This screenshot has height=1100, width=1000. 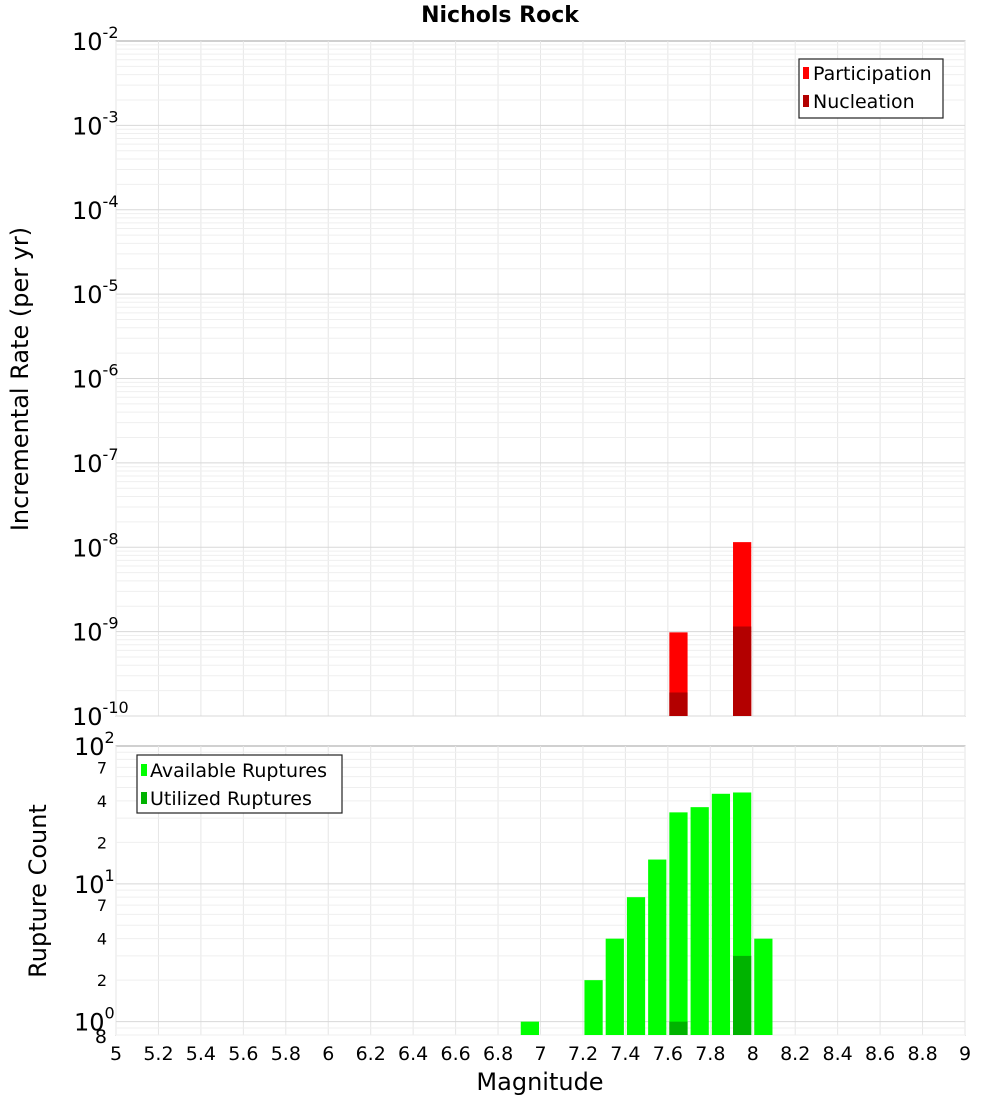 I want to click on bottom-bars, so click(x=646, y=913).